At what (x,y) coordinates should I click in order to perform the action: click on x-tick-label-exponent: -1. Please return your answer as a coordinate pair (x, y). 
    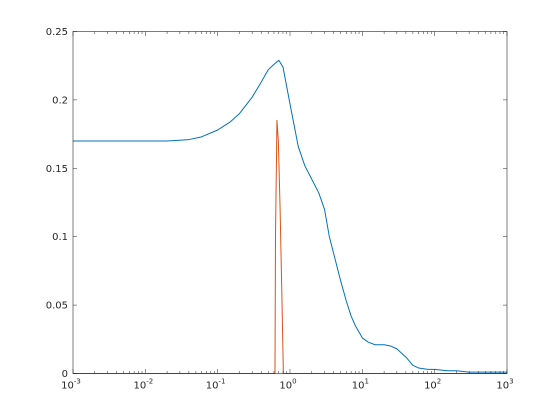
    Looking at the image, I should click on (222, 382).